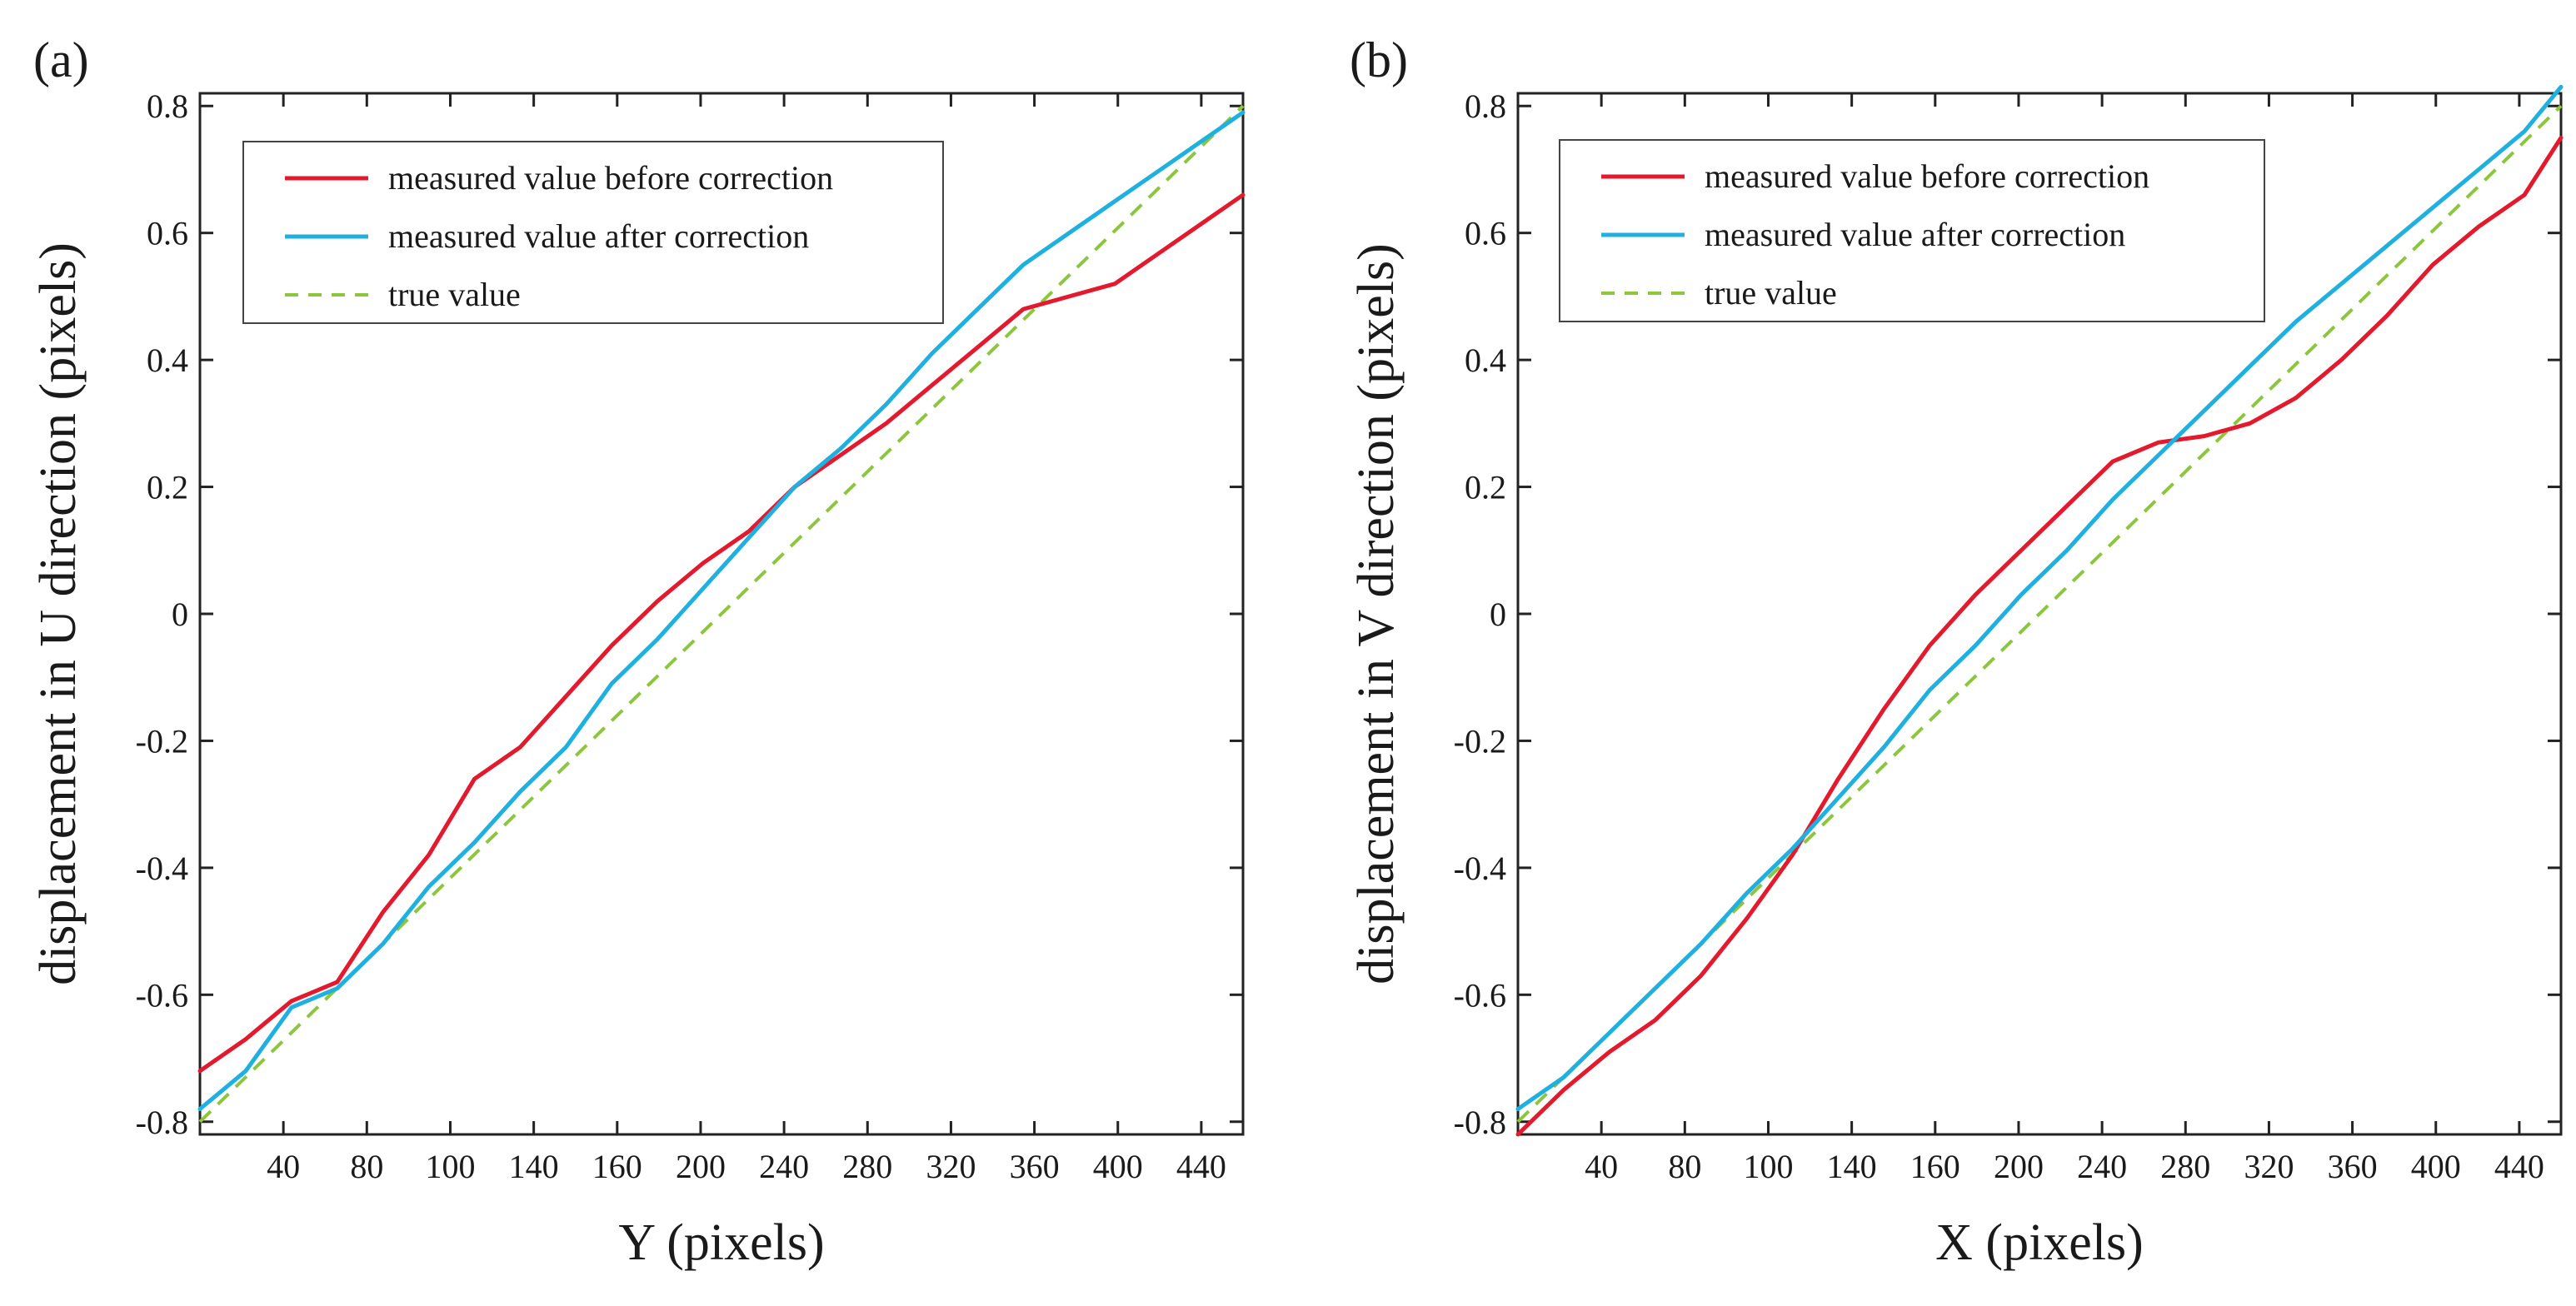 This screenshot has height=1306, width=2576. I want to click on chart-a-y-tick-label: 0.4, so click(167, 360).